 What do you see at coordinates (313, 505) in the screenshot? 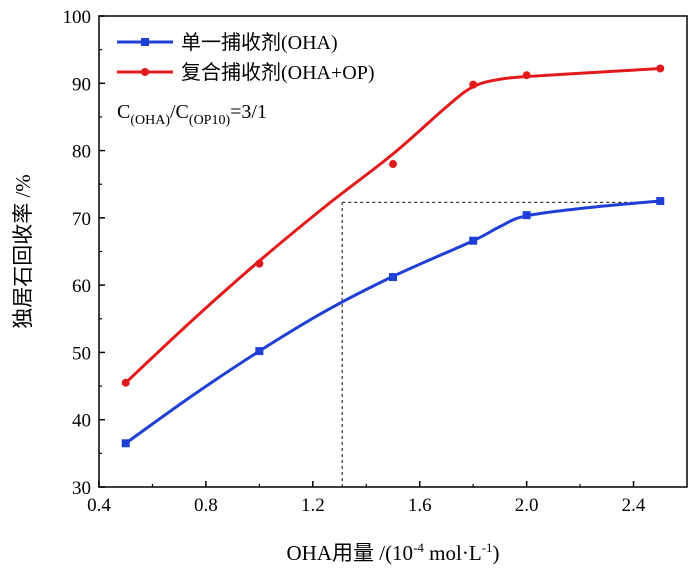
I see `x-tick-label-2: 1.2` at bounding box center [313, 505].